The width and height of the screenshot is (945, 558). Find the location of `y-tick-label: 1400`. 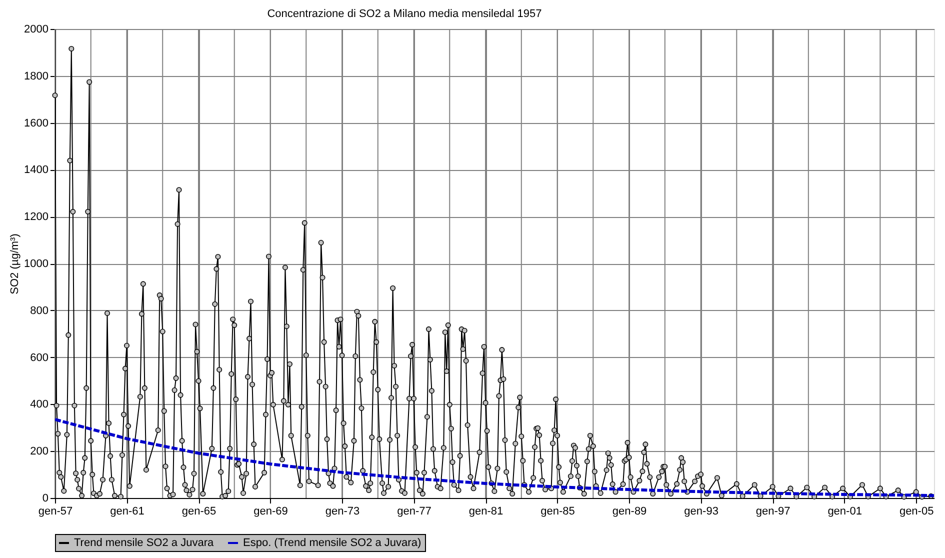

y-tick-label: 1400 is located at coordinates (36, 170).